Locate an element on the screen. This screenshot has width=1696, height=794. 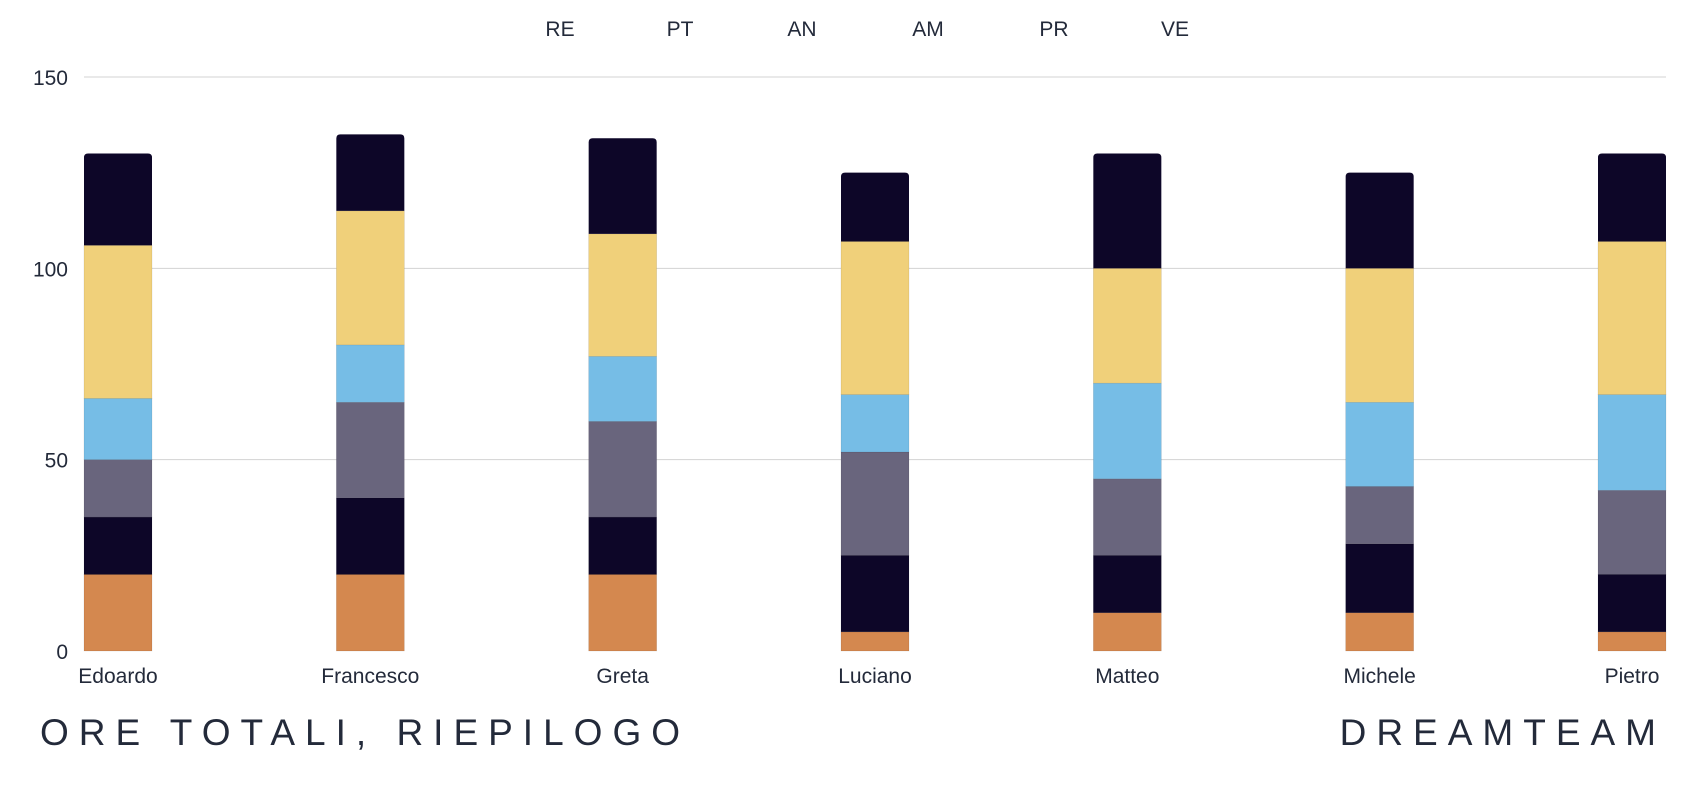
legend-item: AN is located at coordinates (801, 29).